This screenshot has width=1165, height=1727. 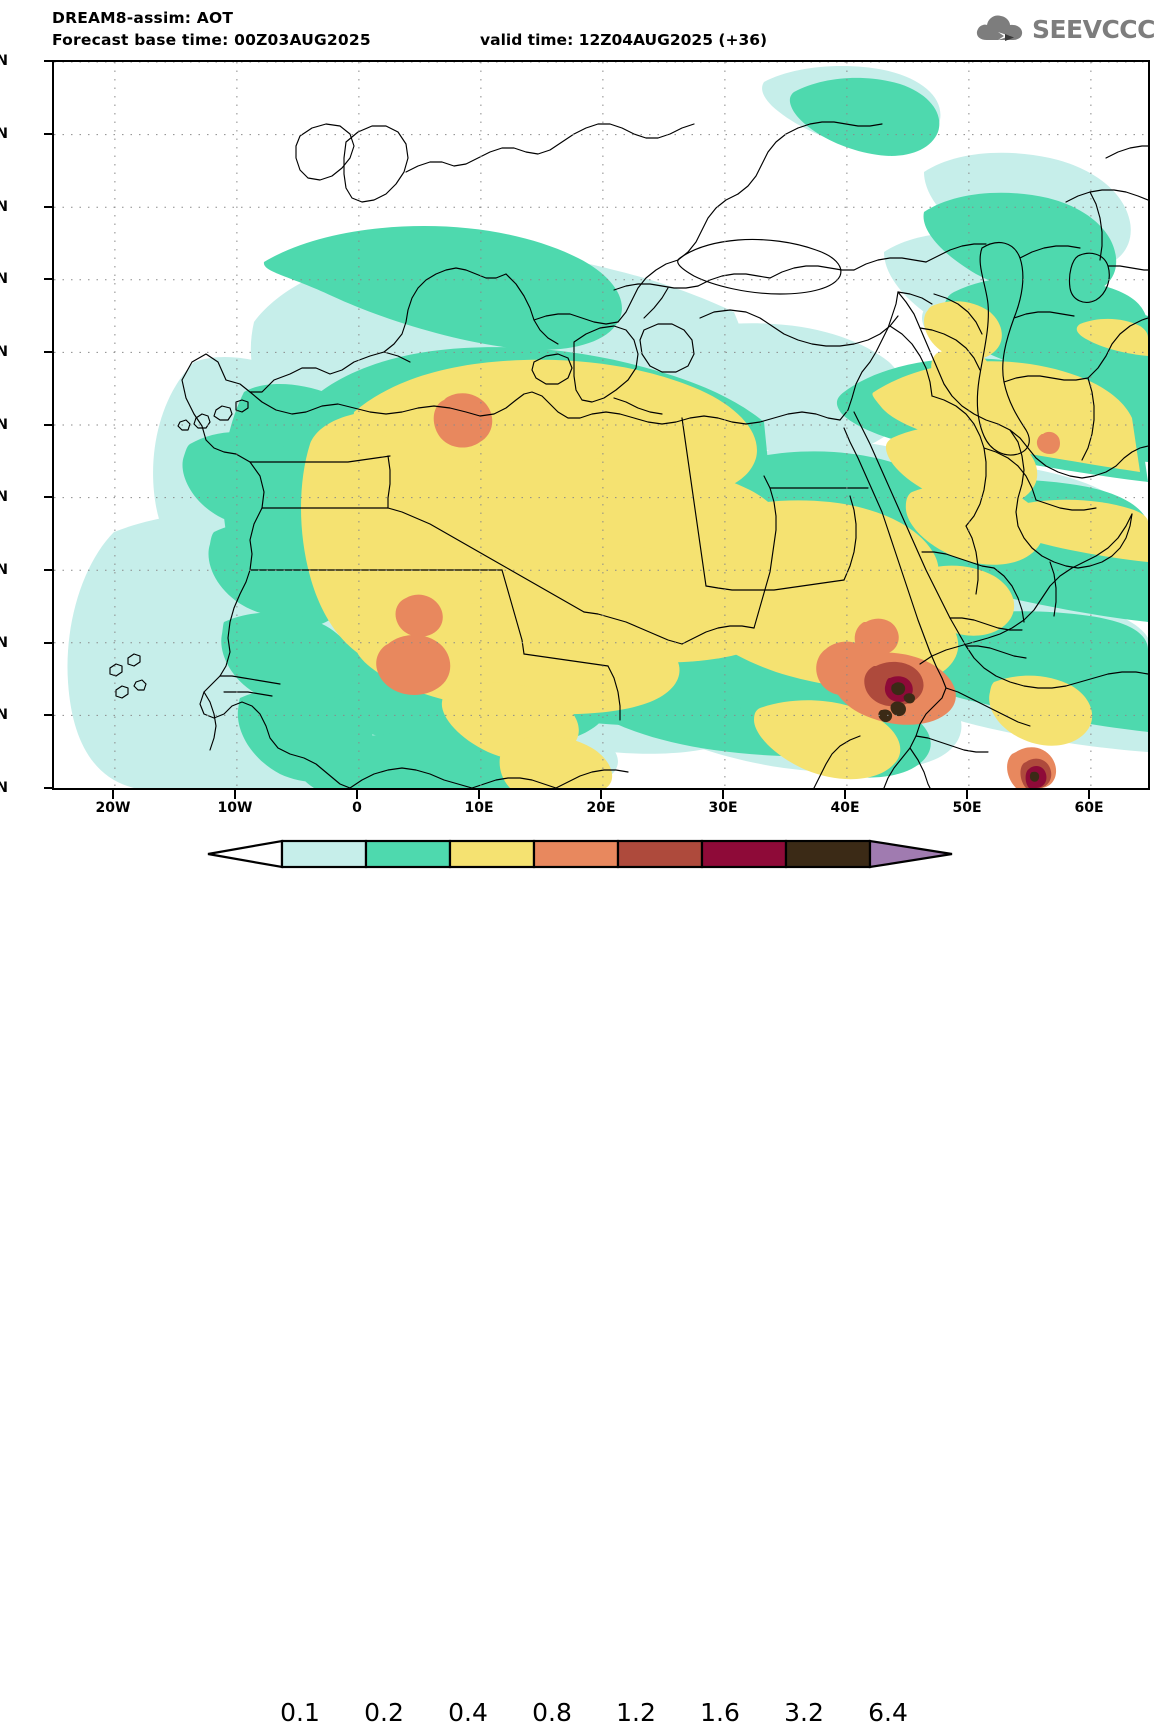 I want to click on lon-tick-40e, so click(x=845, y=794).